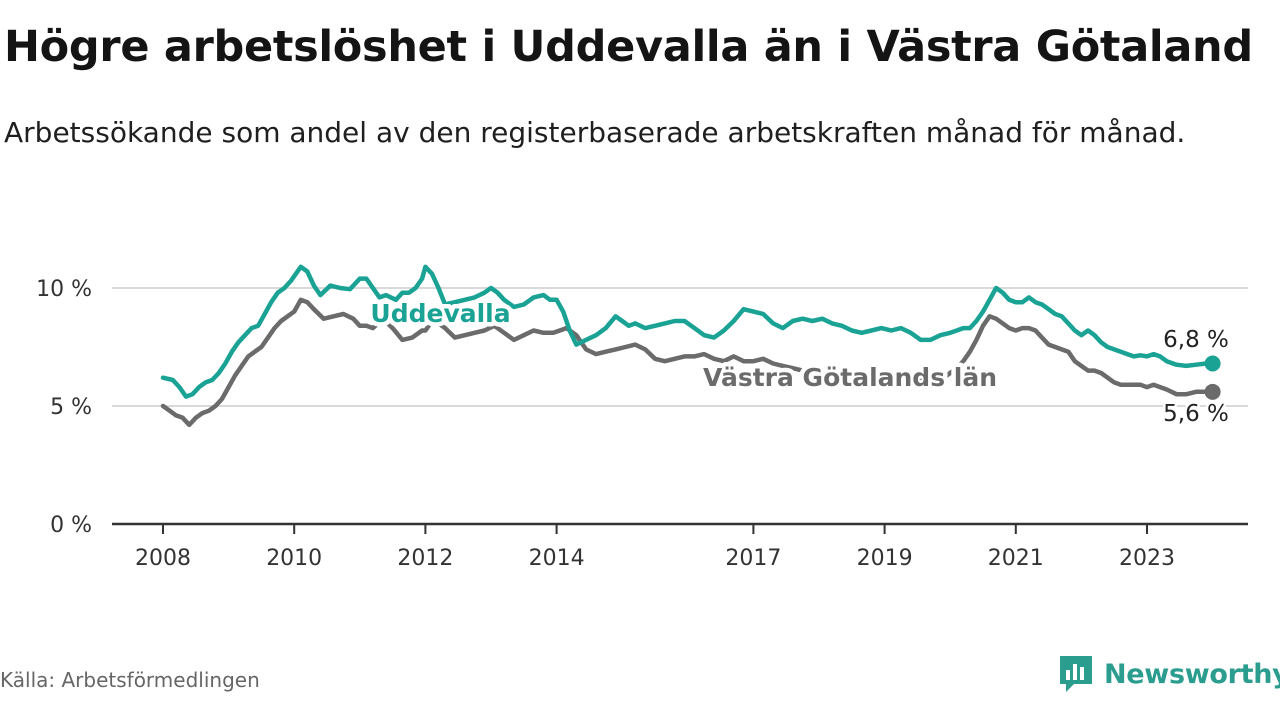 Image resolution: width=1280 pixels, height=720 pixels. Describe the element at coordinates (1147, 558) in the screenshot. I see `x-tick-label: 2023` at that location.